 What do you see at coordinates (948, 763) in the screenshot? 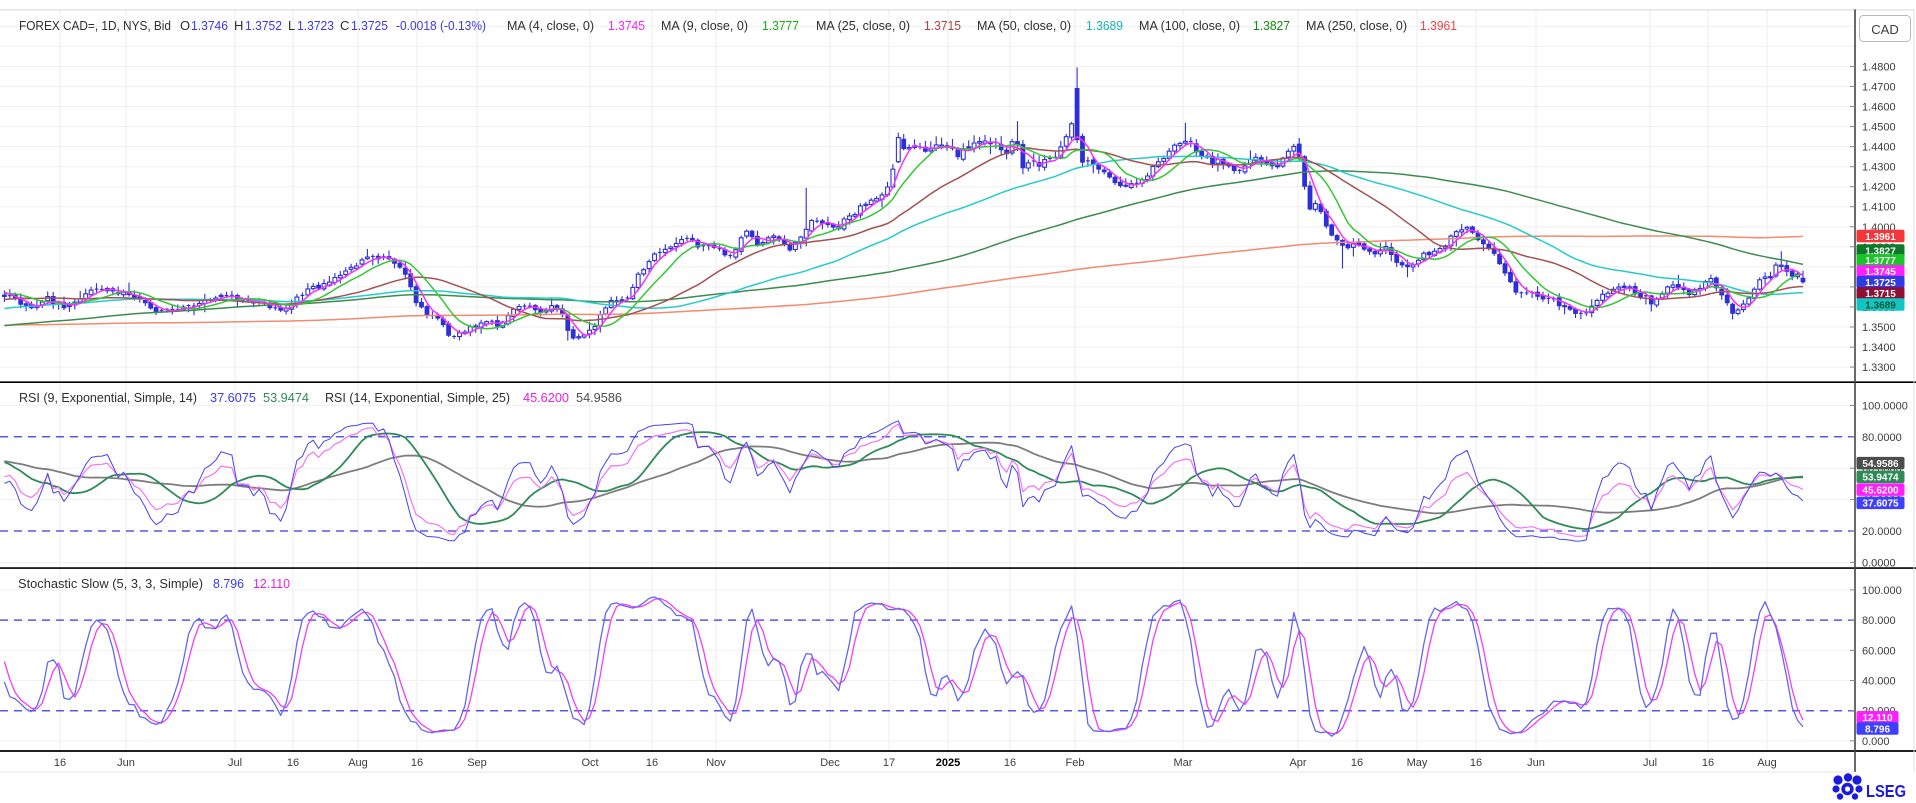
I see `svg-text: 2025` at bounding box center [948, 763].